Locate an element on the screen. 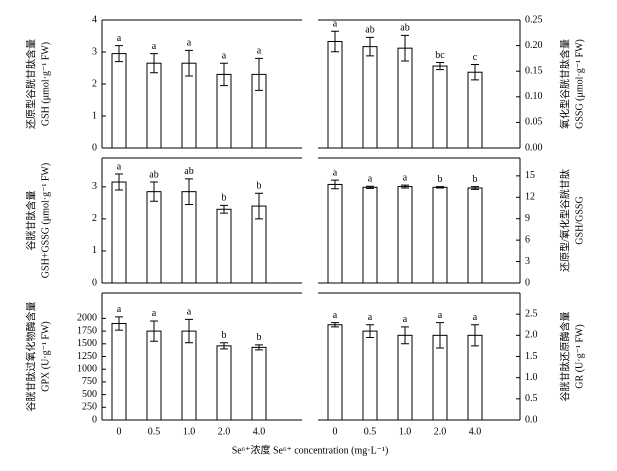 Image resolution: width=617 pixels, height=471 pixels. y-axis-label: 还原型谷胱甘肽含量 is located at coordinates (30, 84).